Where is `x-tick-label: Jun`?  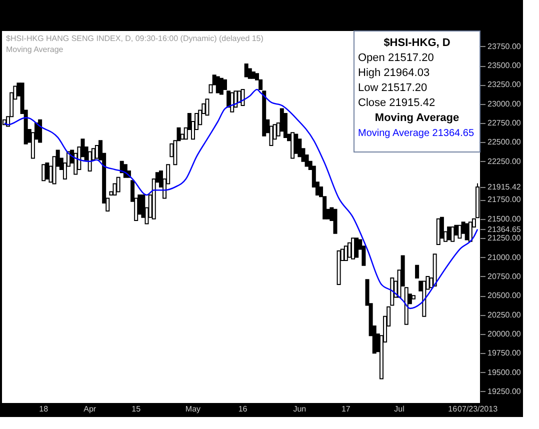 x-tick-label: Jun is located at coordinates (299, 409).